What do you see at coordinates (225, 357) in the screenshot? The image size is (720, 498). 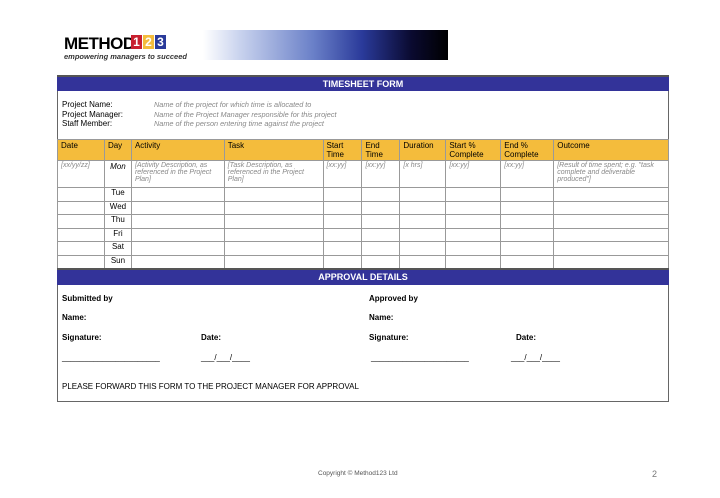 I see `submitter-date-line: ___/___/____` at bounding box center [225, 357].